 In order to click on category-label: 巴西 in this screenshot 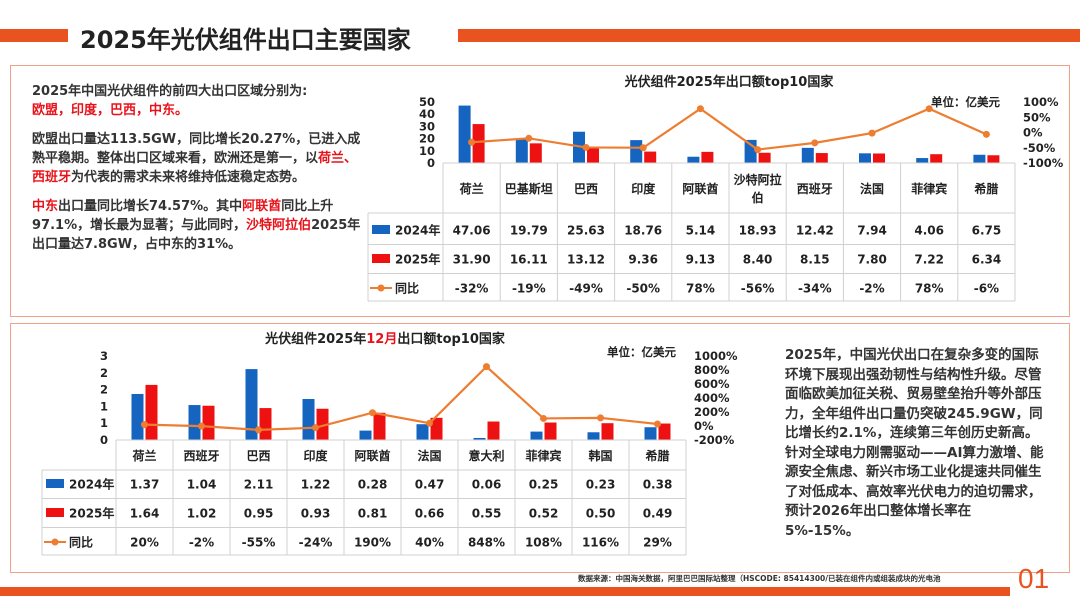, I will do `click(258, 456)`.